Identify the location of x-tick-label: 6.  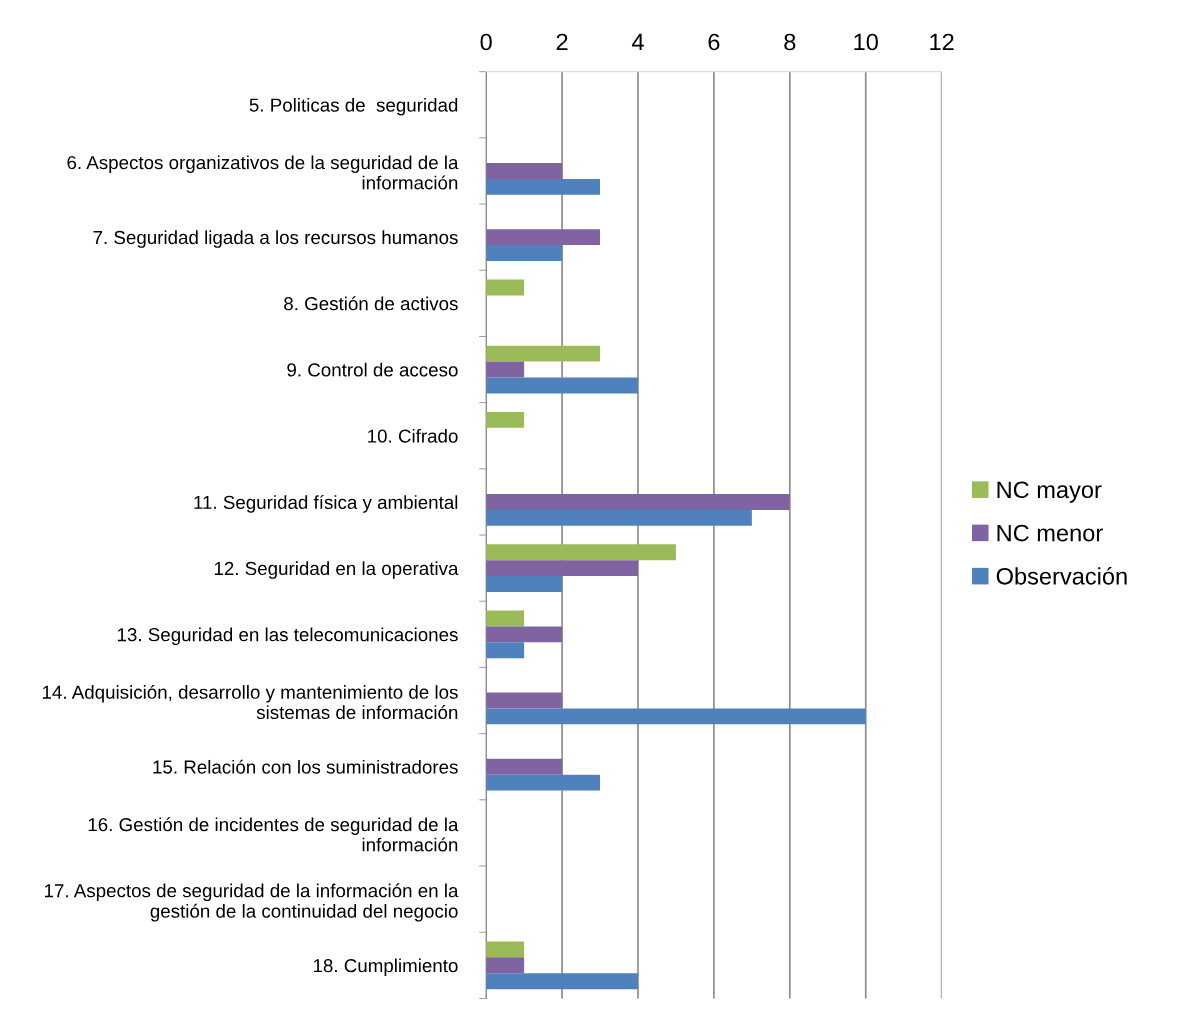
(714, 42).